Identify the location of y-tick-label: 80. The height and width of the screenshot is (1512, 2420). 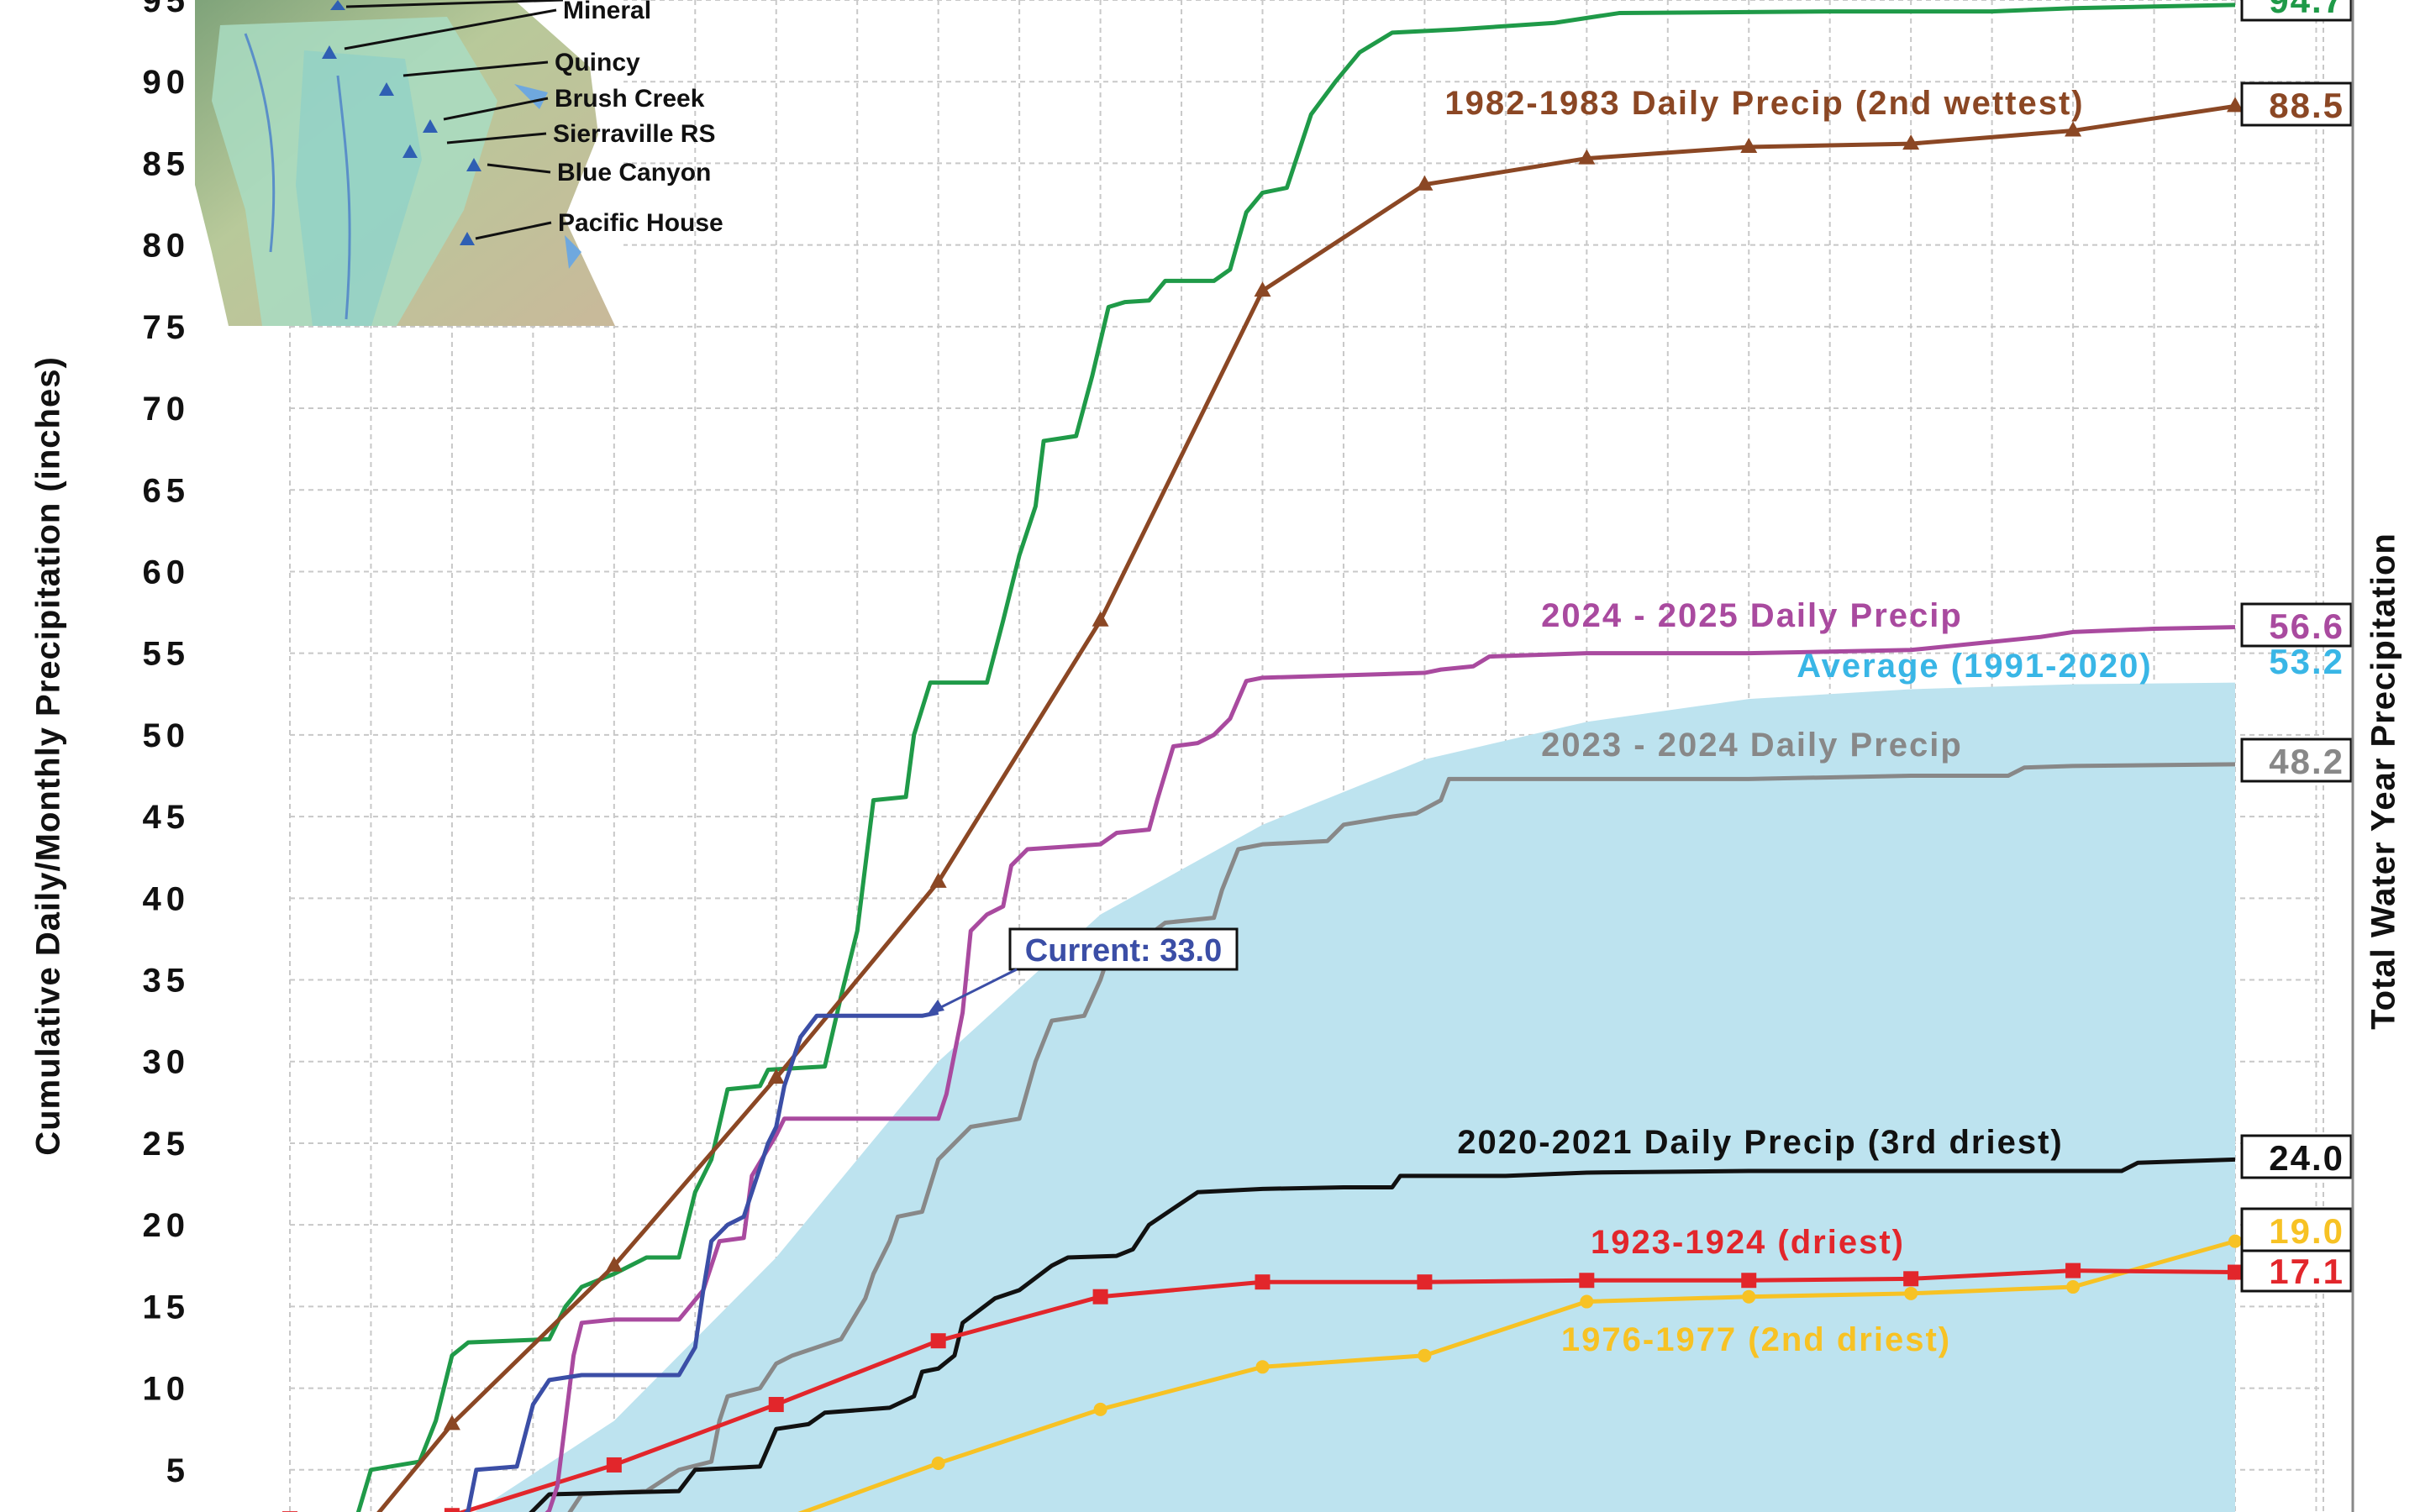
(167, 246).